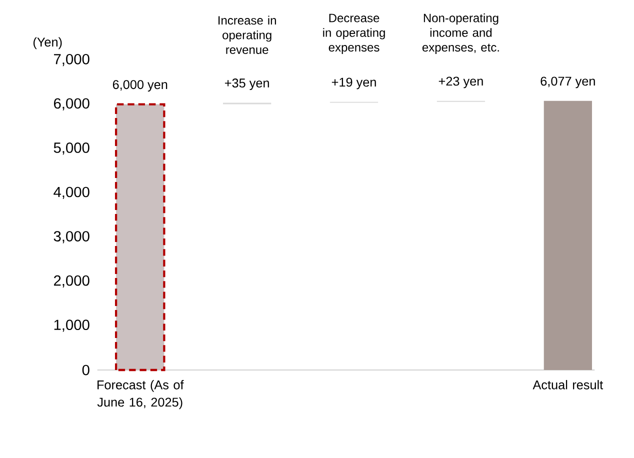 The image size is (634, 458). I want to click on y-tick-label: 5,000, so click(72, 148).